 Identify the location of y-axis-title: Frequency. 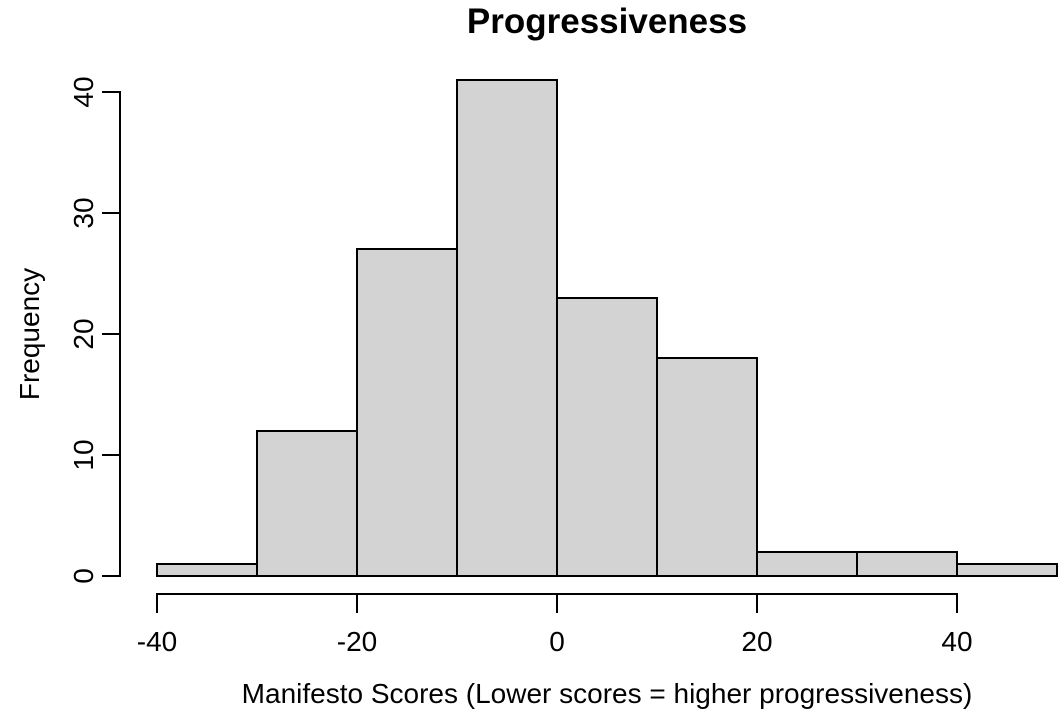
(29, 334).